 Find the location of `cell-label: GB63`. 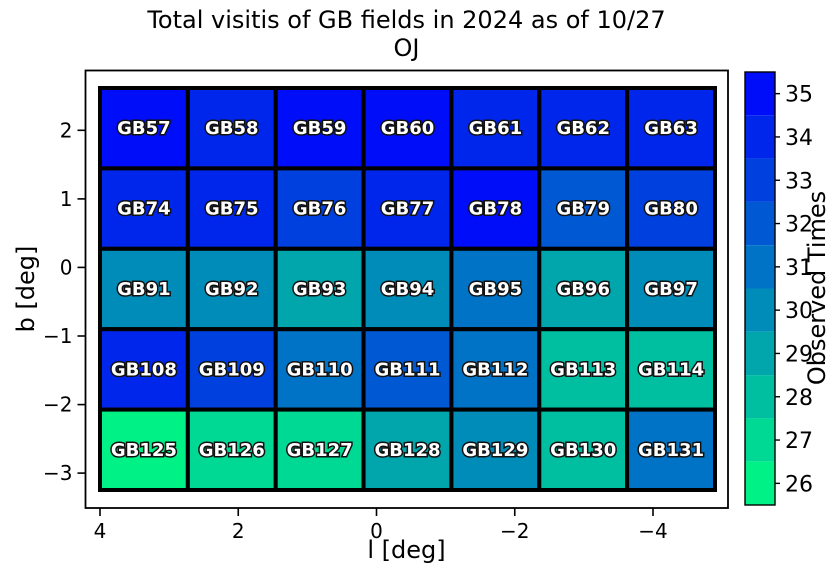

cell-label: GB63 is located at coordinates (671, 128).